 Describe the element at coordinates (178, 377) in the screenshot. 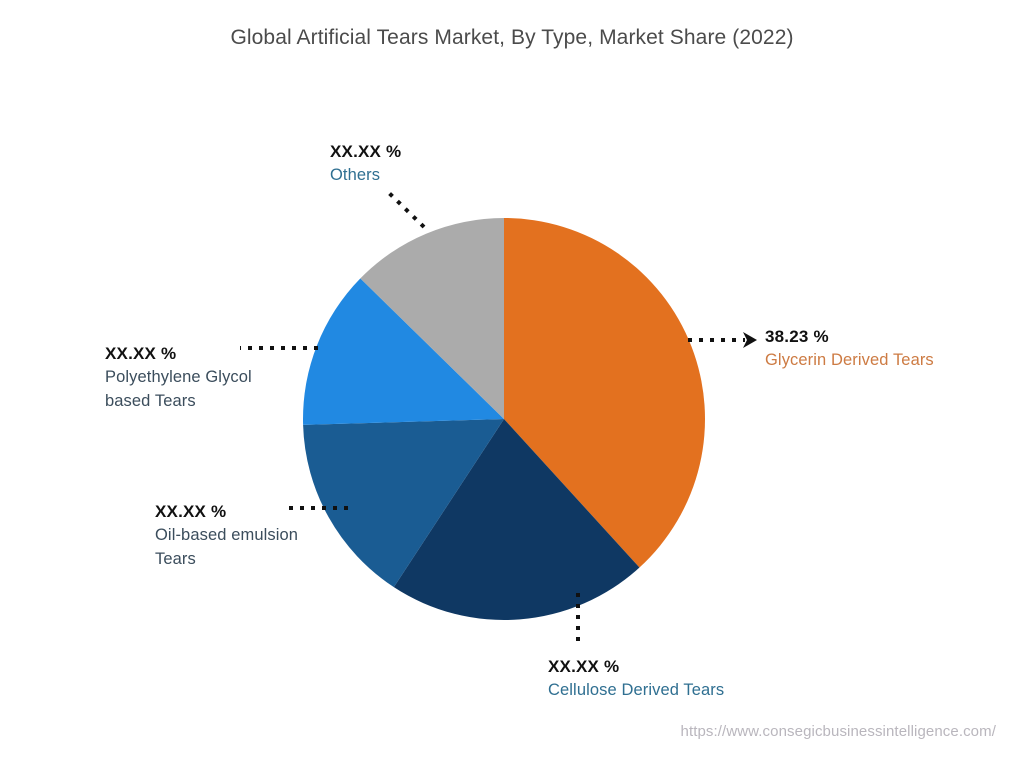

I see `callout-peg-label-line1: Polyethylene Glycol` at that location.